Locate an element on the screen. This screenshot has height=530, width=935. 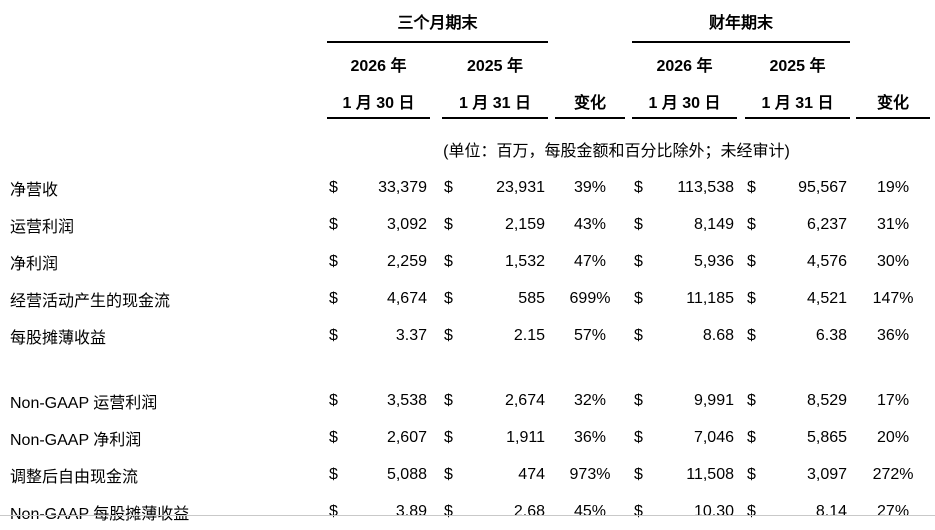
col-header-fy-2026-date: 1 月 30 日 is located at coordinates (684, 102).